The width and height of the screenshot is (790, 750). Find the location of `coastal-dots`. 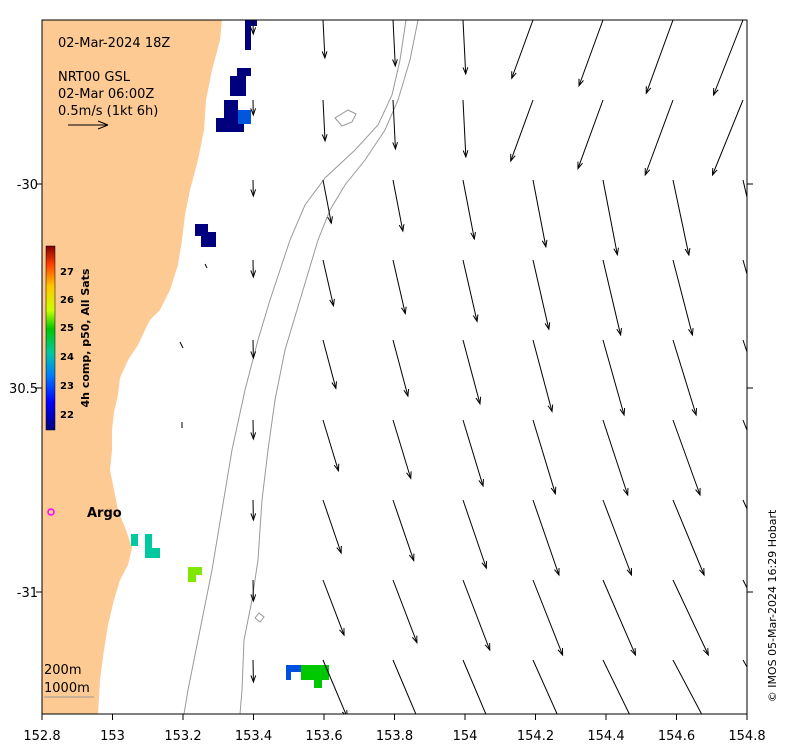

coastal-dots is located at coordinates (193, 345).